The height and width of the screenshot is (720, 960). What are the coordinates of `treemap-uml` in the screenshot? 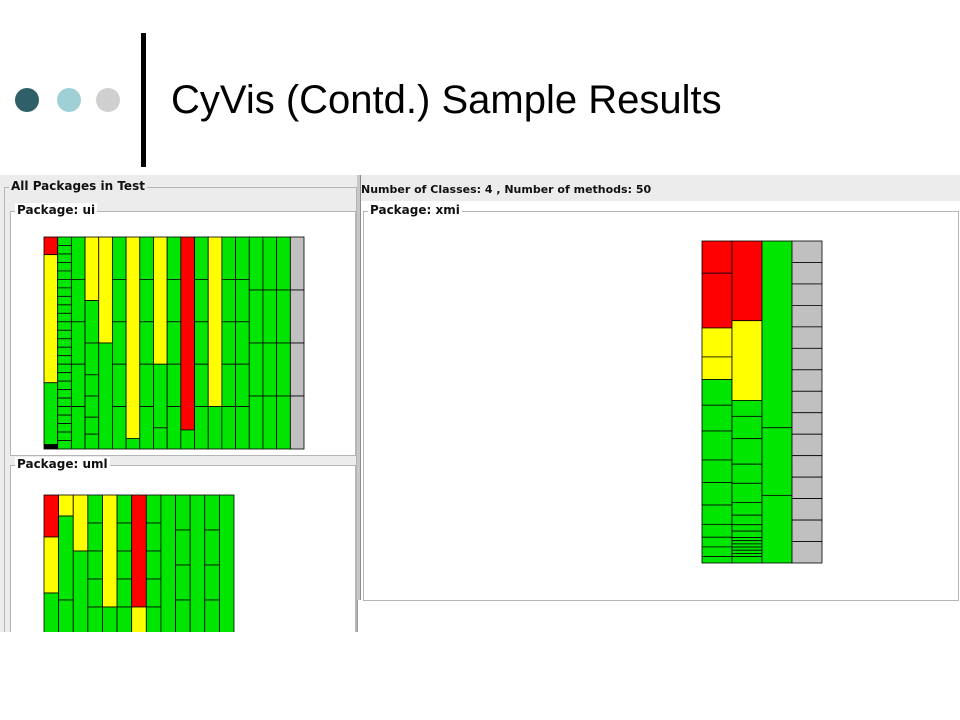 It's located at (139, 563).